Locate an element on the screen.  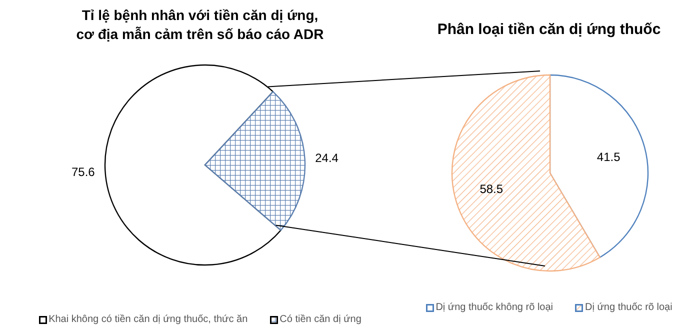
data-label: 58.5 is located at coordinates (492, 189).